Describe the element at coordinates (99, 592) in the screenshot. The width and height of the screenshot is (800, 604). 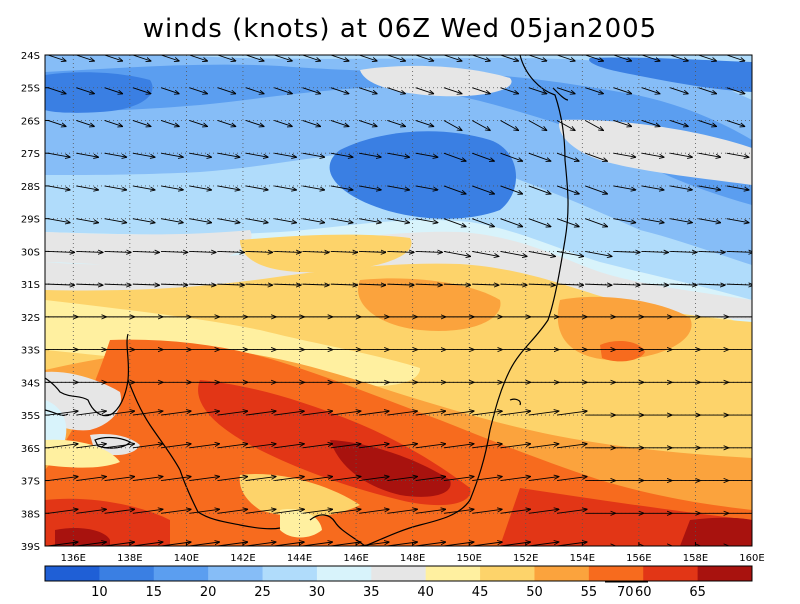
I see `colorbar-label: 10` at that location.